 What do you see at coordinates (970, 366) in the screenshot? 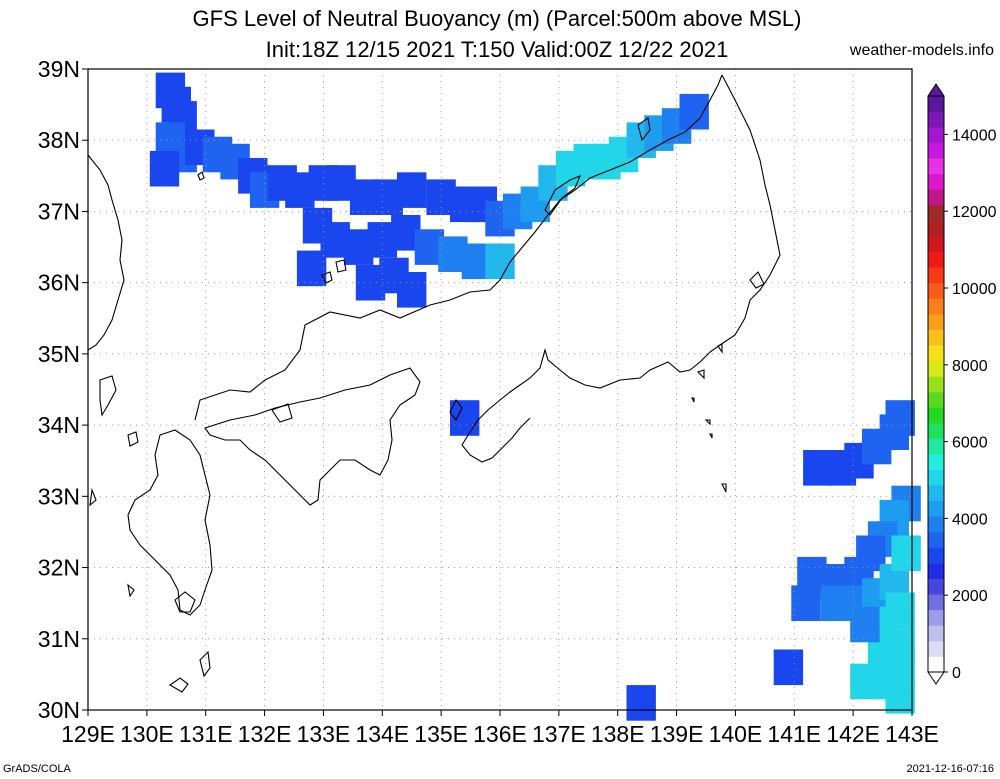
I see `colorbar-label: 8000` at bounding box center [970, 366].